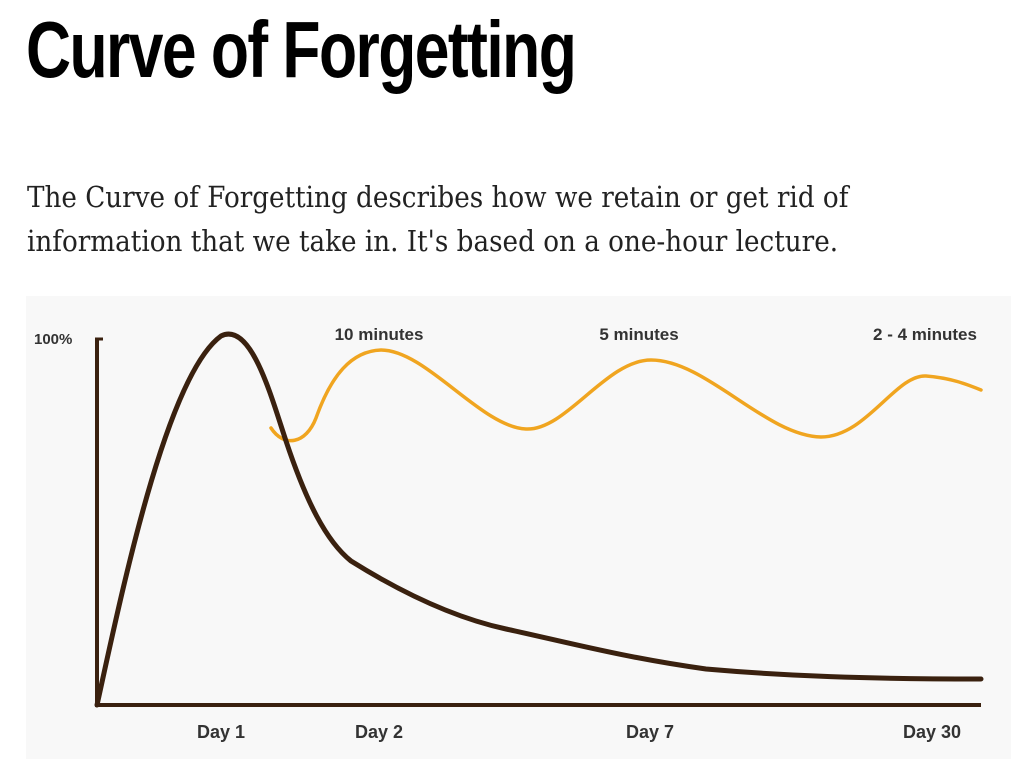  Describe the element at coordinates (932, 732) in the screenshot. I see `x-tick-label-day-30: Day 30` at that location.